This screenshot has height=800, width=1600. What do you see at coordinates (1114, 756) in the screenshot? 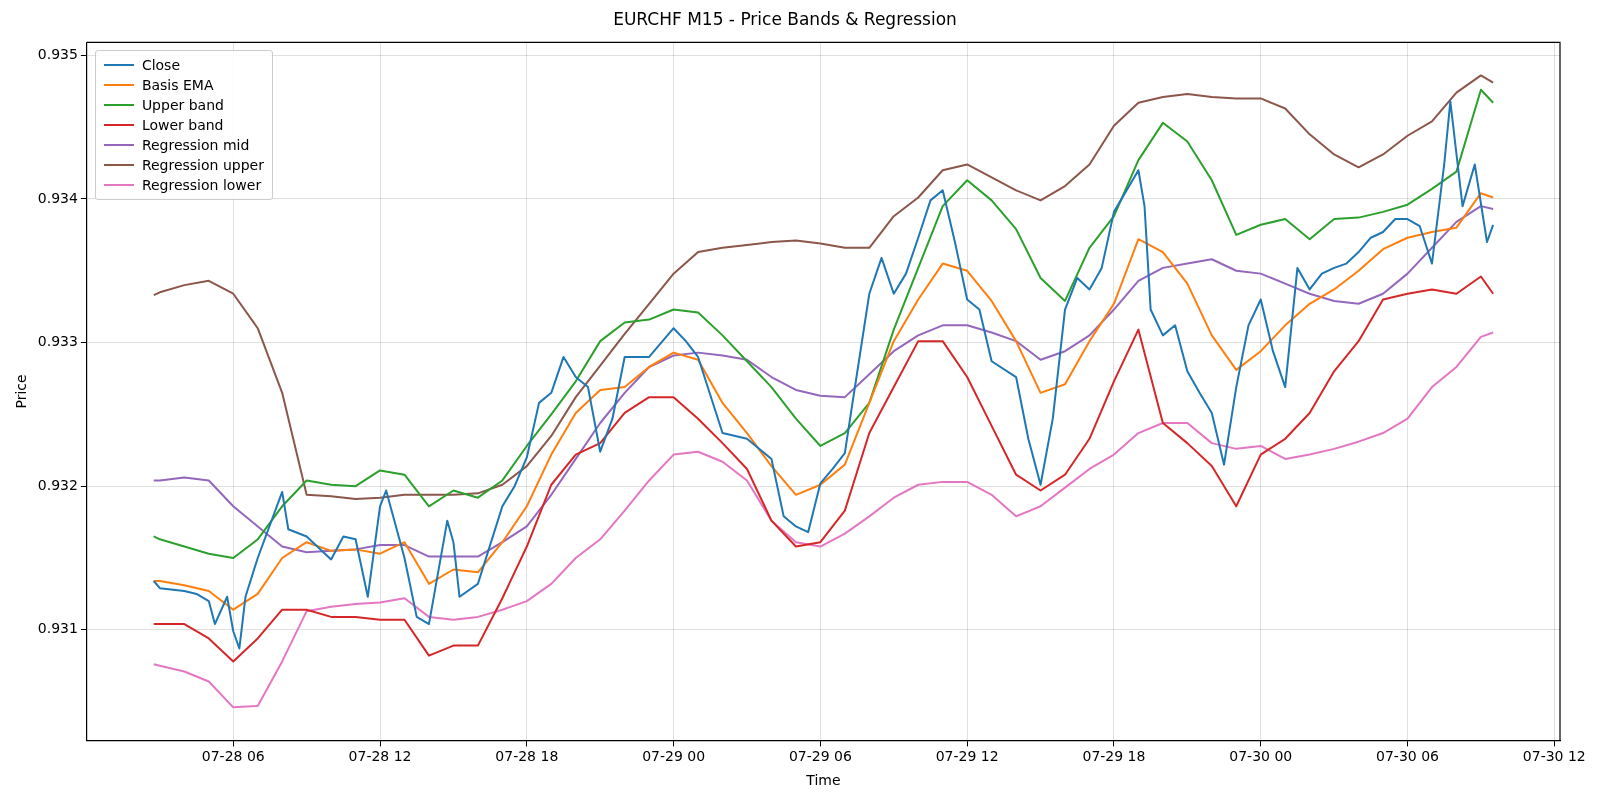
I see `x-tick-label: 07-29 18` at bounding box center [1114, 756].